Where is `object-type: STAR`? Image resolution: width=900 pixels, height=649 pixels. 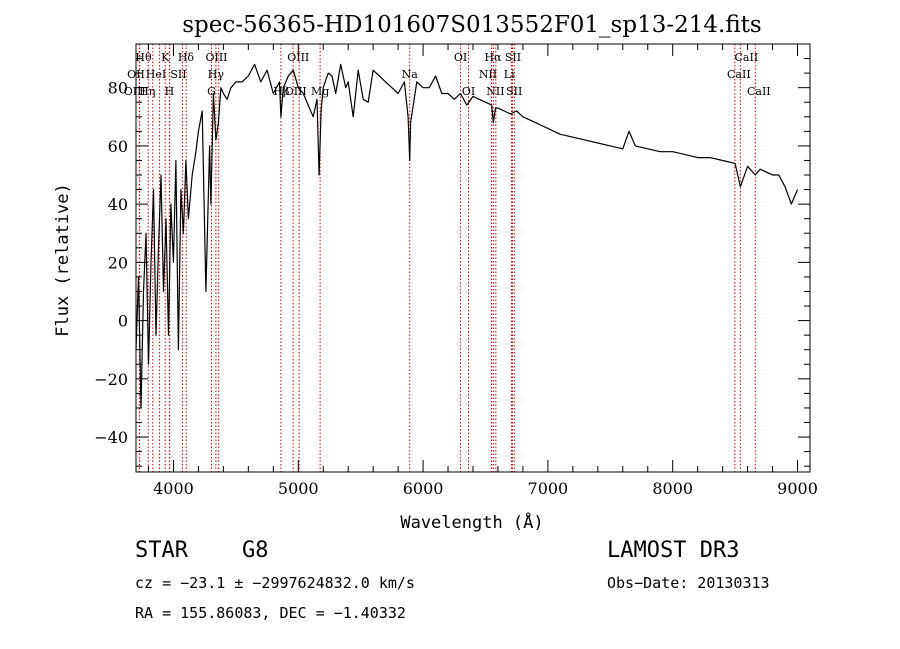 object-type: STAR is located at coordinates (161, 550).